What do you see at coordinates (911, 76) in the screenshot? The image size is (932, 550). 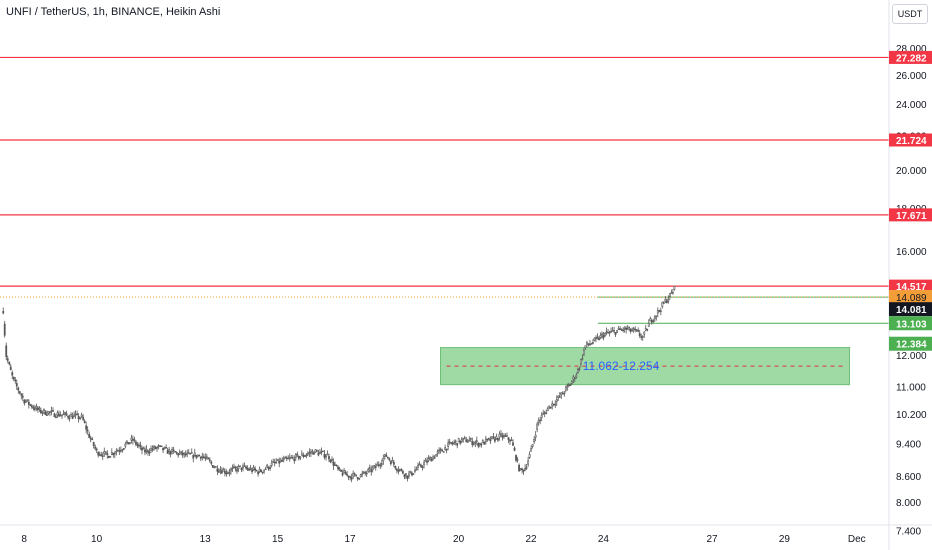 I see `y-tick-label: 26.000` at bounding box center [911, 76].